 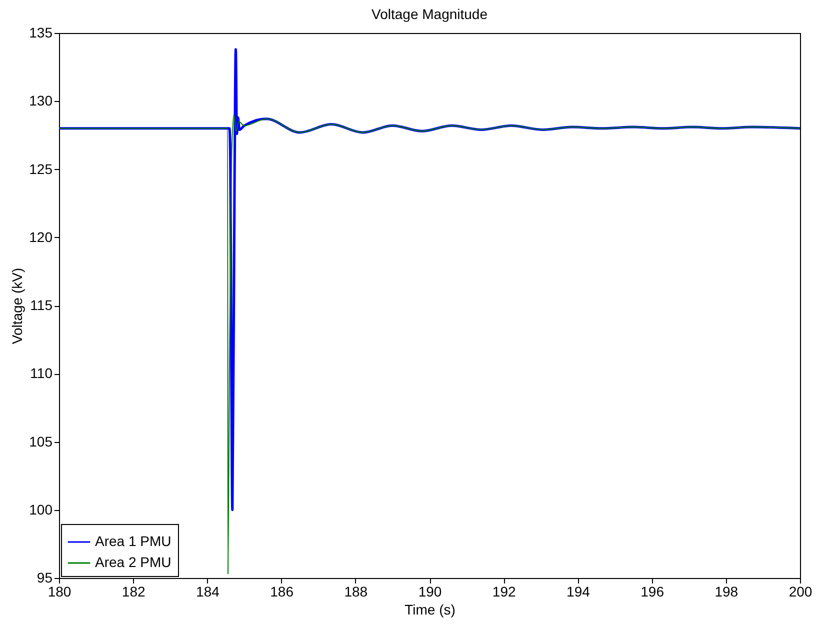 What do you see at coordinates (430, 610) in the screenshot?
I see `x-axis-title: Time (s)` at bounding box center [430, 610].